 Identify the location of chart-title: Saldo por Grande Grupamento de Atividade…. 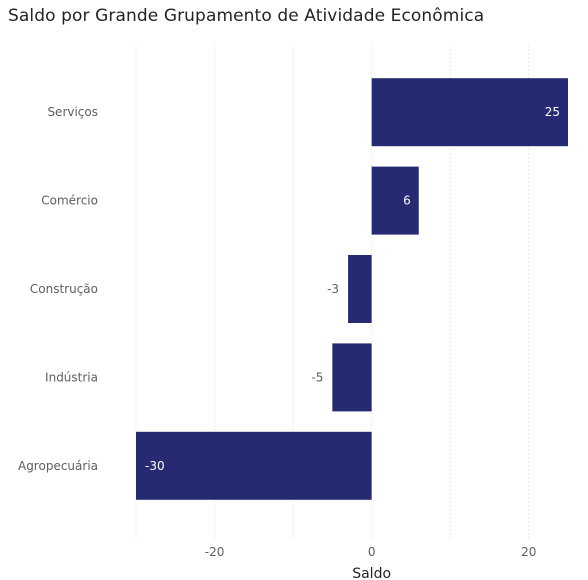
(246, 16).